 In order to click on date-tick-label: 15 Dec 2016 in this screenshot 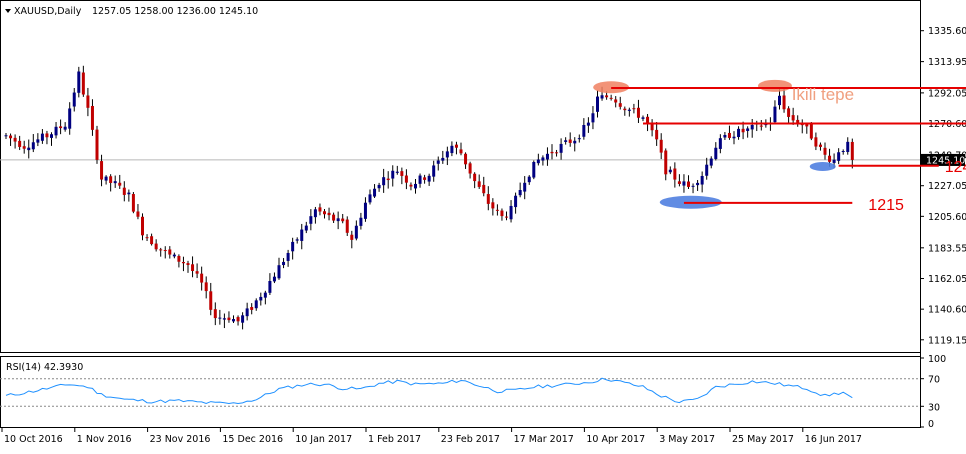, I will do `click(252, 439)`.